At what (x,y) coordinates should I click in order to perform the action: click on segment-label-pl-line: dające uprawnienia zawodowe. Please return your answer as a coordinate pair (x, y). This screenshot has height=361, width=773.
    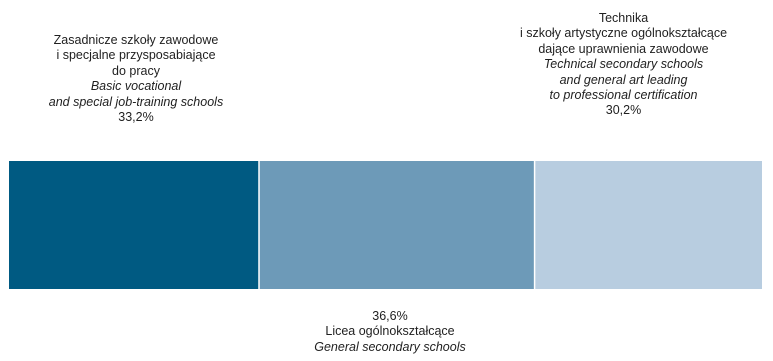
    Looking at the image, I should click on (623, 48).